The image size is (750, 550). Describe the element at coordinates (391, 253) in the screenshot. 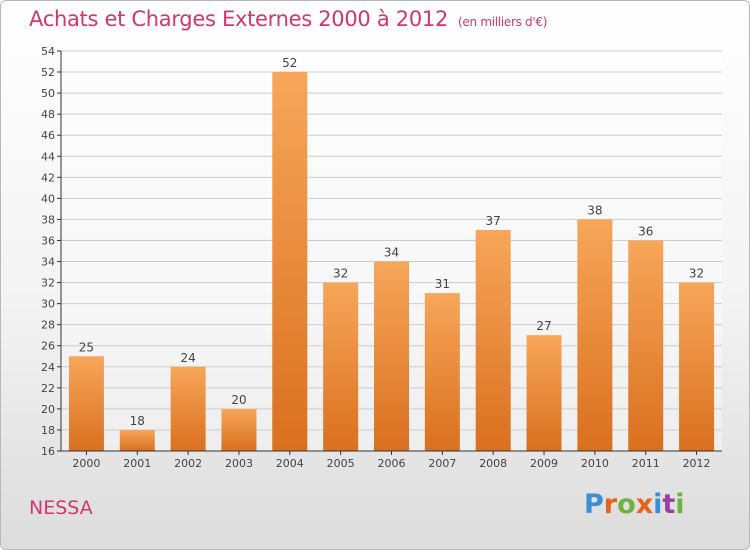

I see `bar-value-label: 34` at that location.